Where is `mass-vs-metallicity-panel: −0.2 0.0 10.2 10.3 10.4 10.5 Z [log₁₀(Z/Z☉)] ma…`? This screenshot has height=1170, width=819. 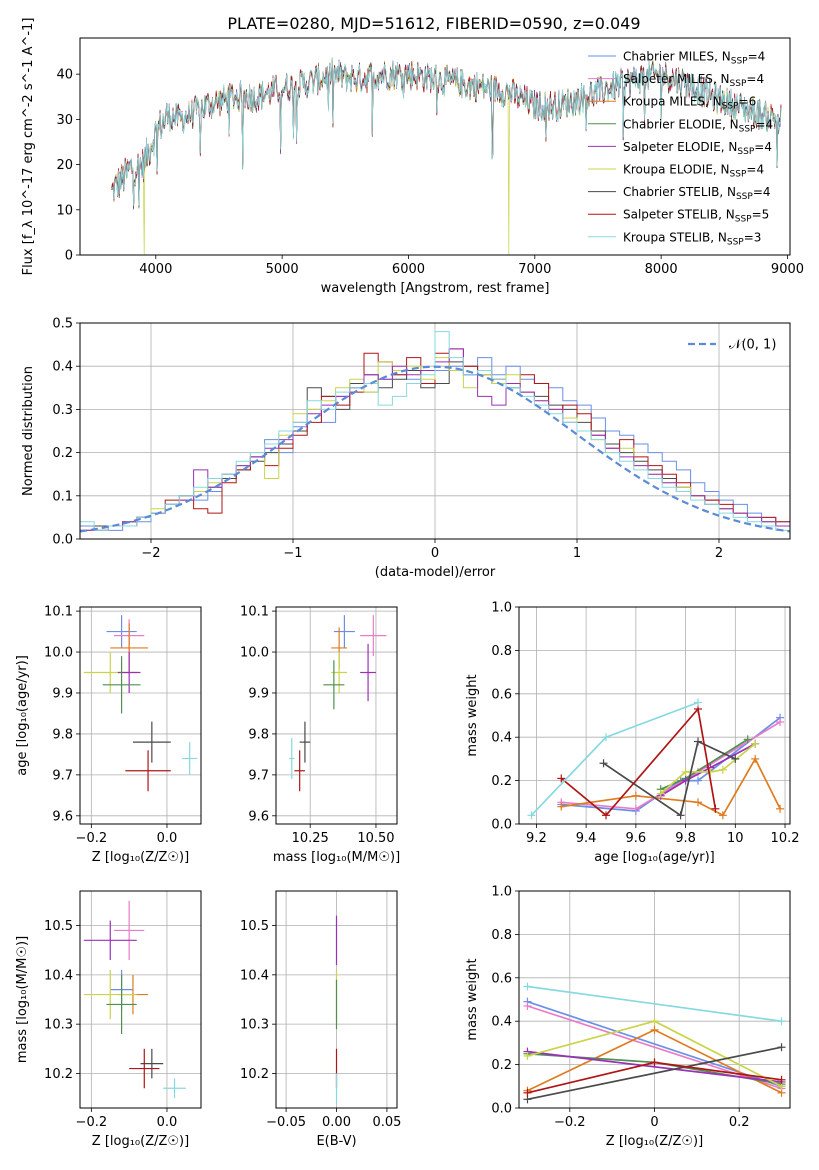 mass-vs-metallicity-panel: −0.2 0.0 10.2 10.3 10.4 10.5 Z [log₁₀(Z/Z☉)] ma… is located at coordinates (108, 1019).